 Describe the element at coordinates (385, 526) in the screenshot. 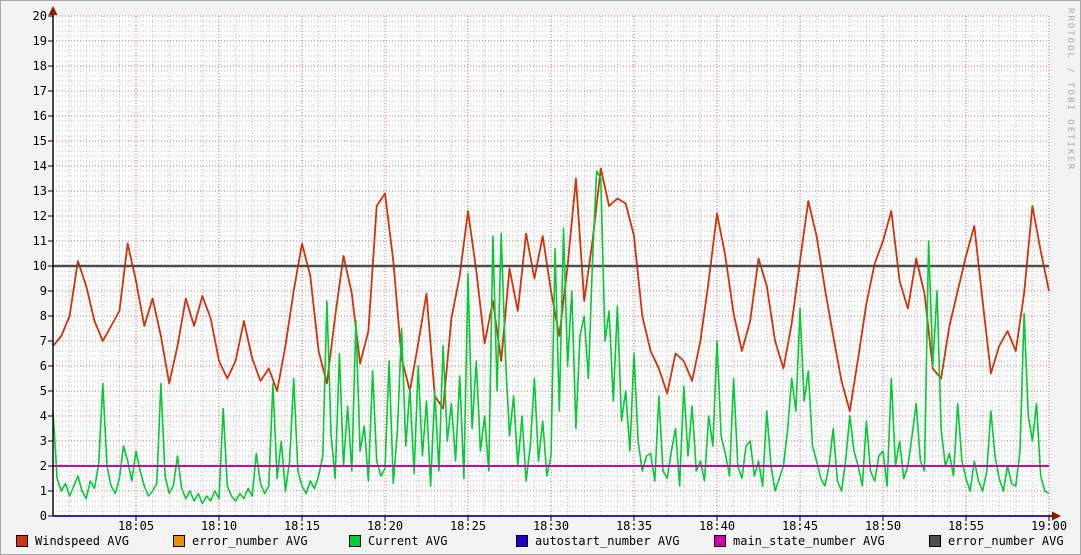

I see `svg-text: 18:20` at that location.